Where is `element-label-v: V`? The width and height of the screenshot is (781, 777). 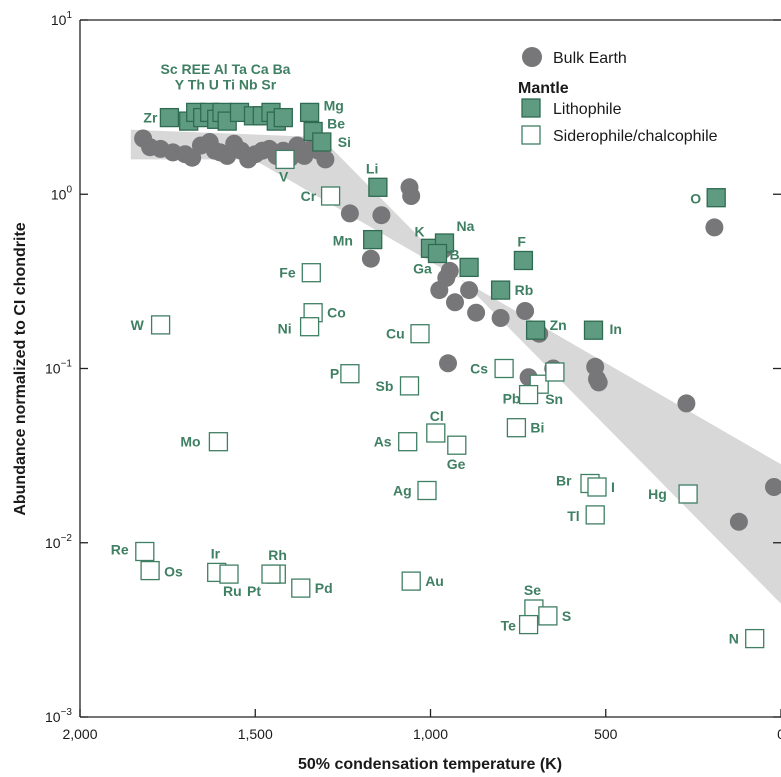 element-label-v: V is located at coordinates (284, 176).